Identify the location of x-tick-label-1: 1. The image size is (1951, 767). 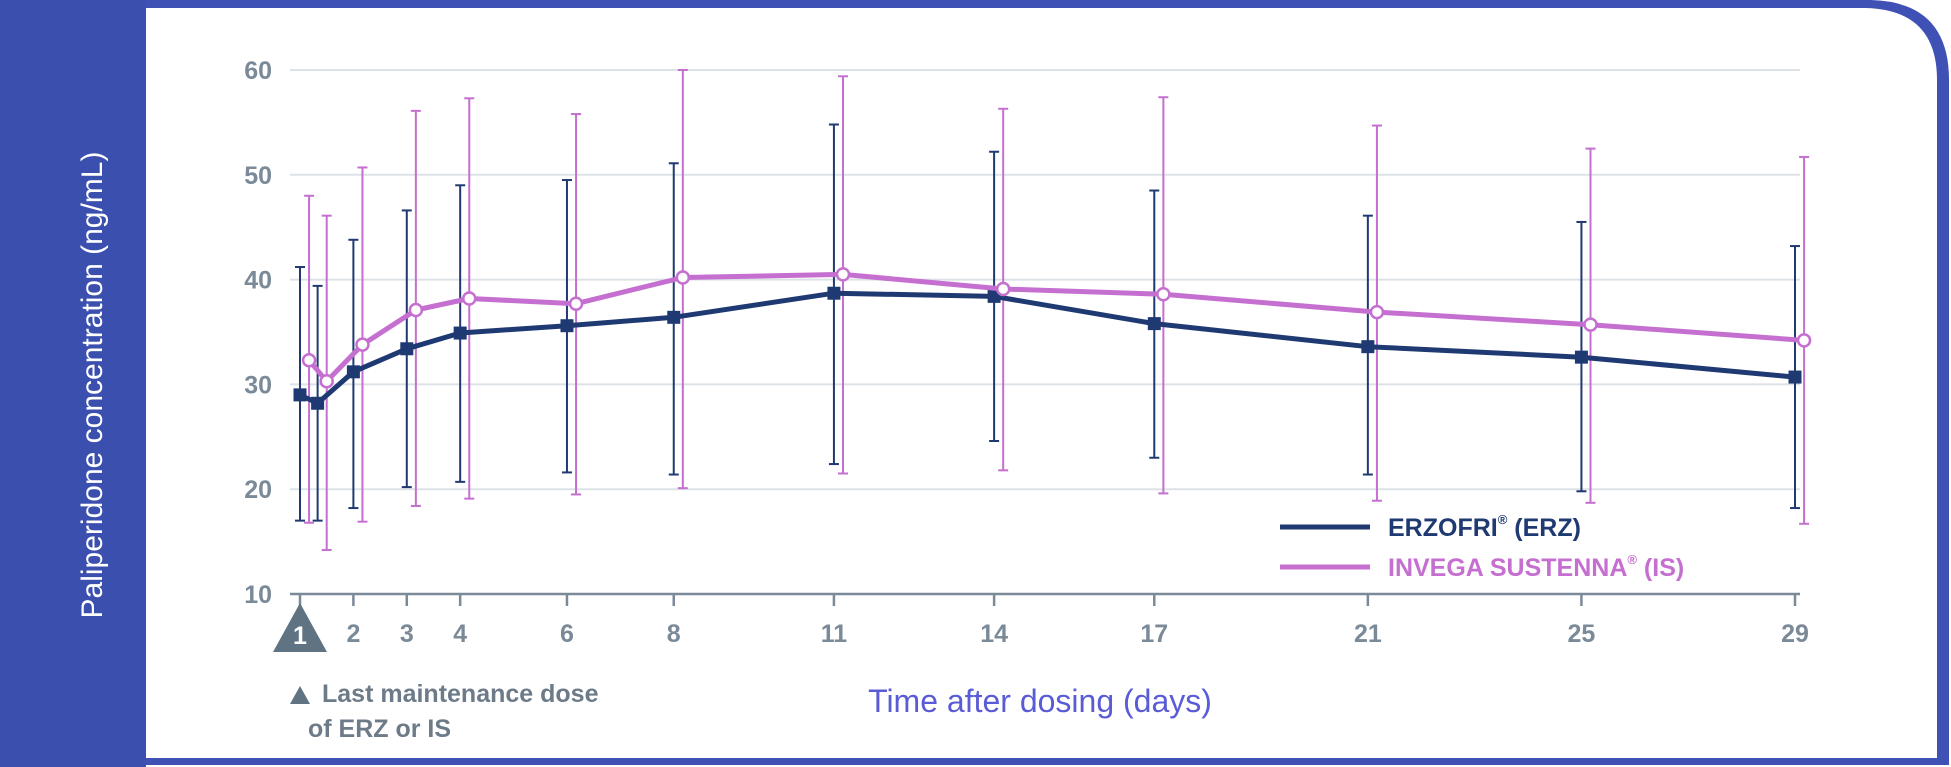
(300, 636).